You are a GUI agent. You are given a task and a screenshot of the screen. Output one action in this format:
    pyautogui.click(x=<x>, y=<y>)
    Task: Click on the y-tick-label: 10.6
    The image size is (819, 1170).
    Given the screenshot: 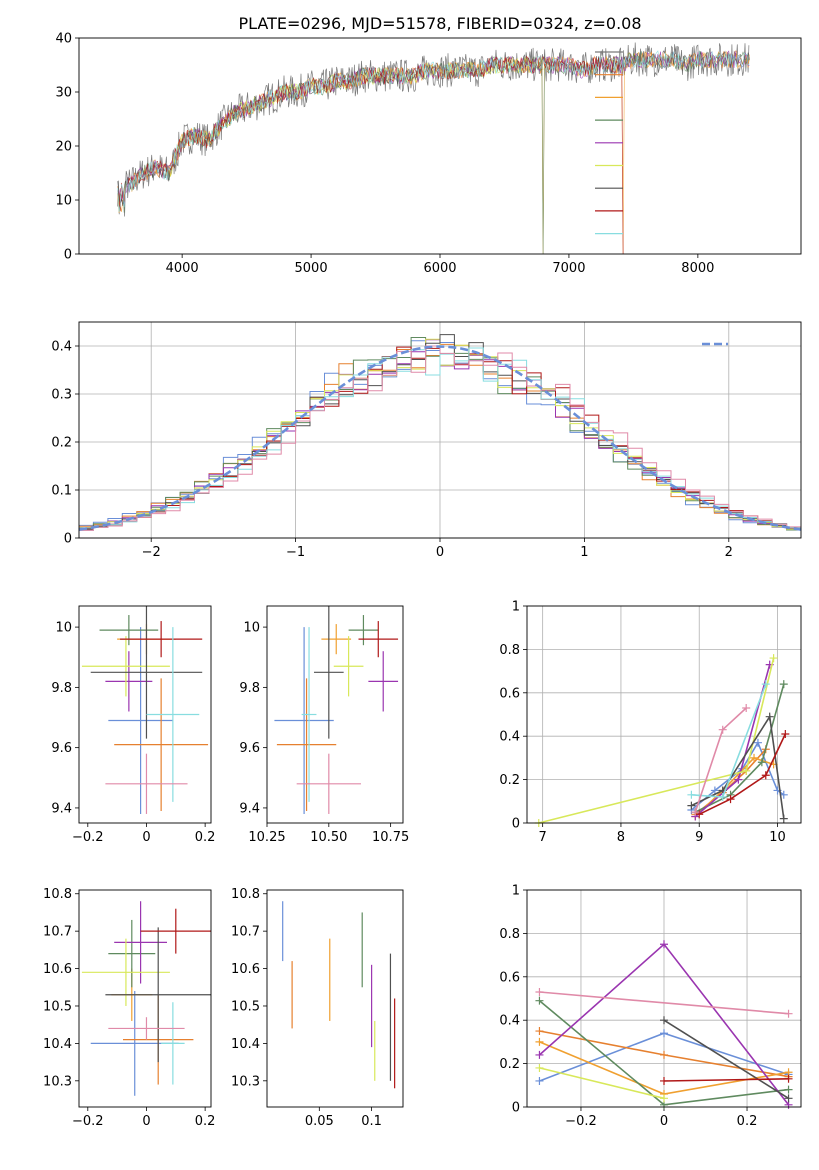 What is the action you would take?
    pyautogui.click(x=57, y=969)
    